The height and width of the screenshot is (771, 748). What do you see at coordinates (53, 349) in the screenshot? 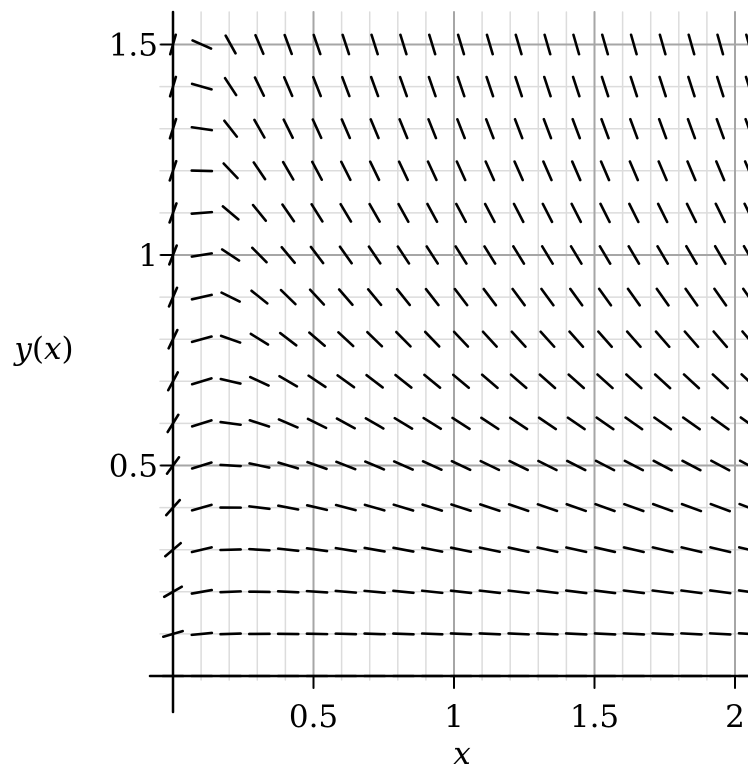
I see `y-axis-title-var: x` at bounding box center [53, 349].